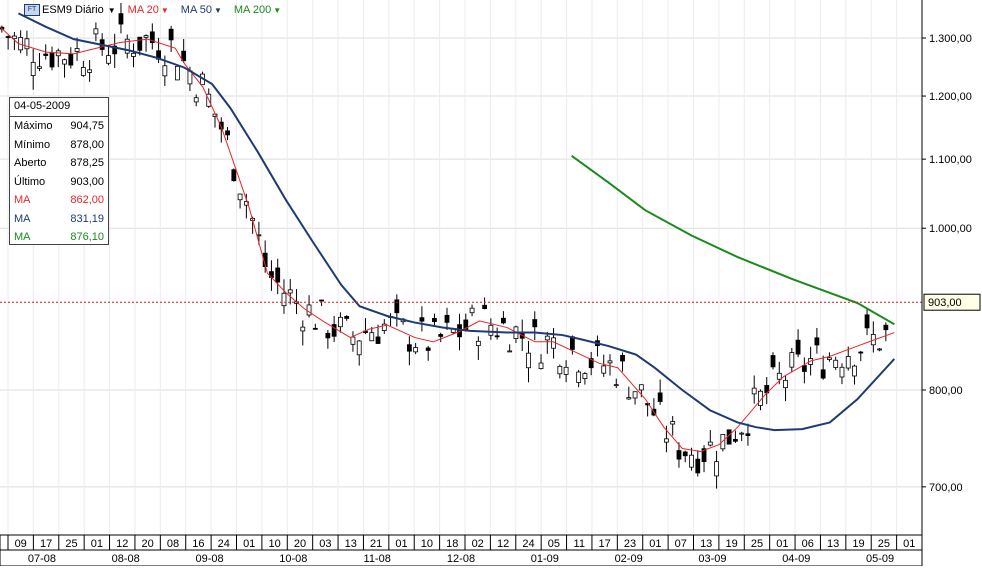 This screenshot has height=571, width=982. Describe the element at coordinates (833, 544) in the screenshot. I see `x-day-label: 13` at that location.